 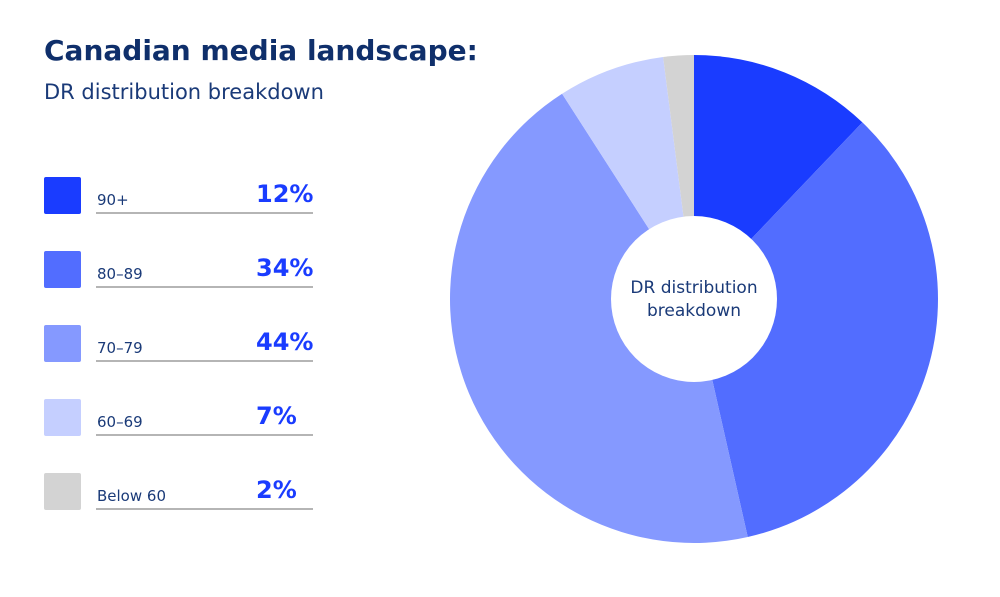 I want to click on legend-label: 90+, so click(x=113, y=200).